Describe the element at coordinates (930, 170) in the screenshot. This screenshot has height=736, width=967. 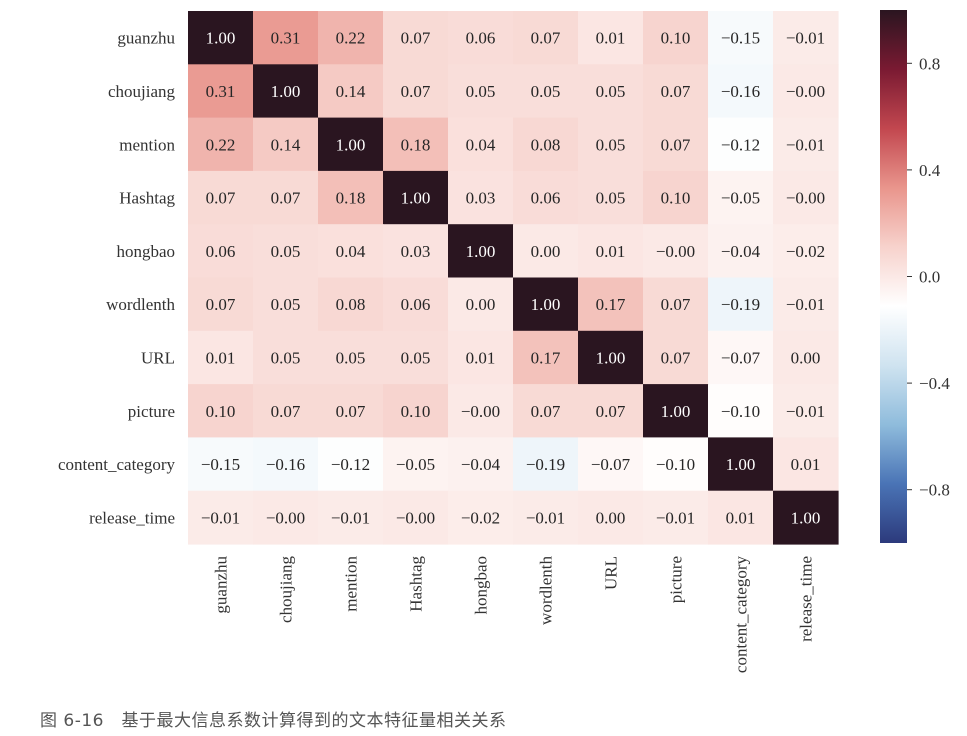
I see `colorbar-tick-label: 0.4` at that location.